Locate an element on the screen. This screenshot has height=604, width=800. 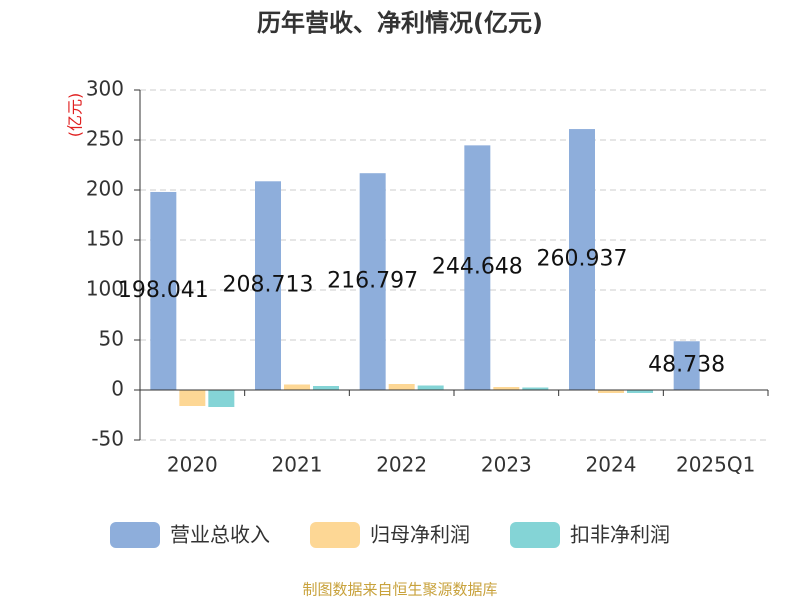
data-label: 260.937 is located at coordinates (582, 259).